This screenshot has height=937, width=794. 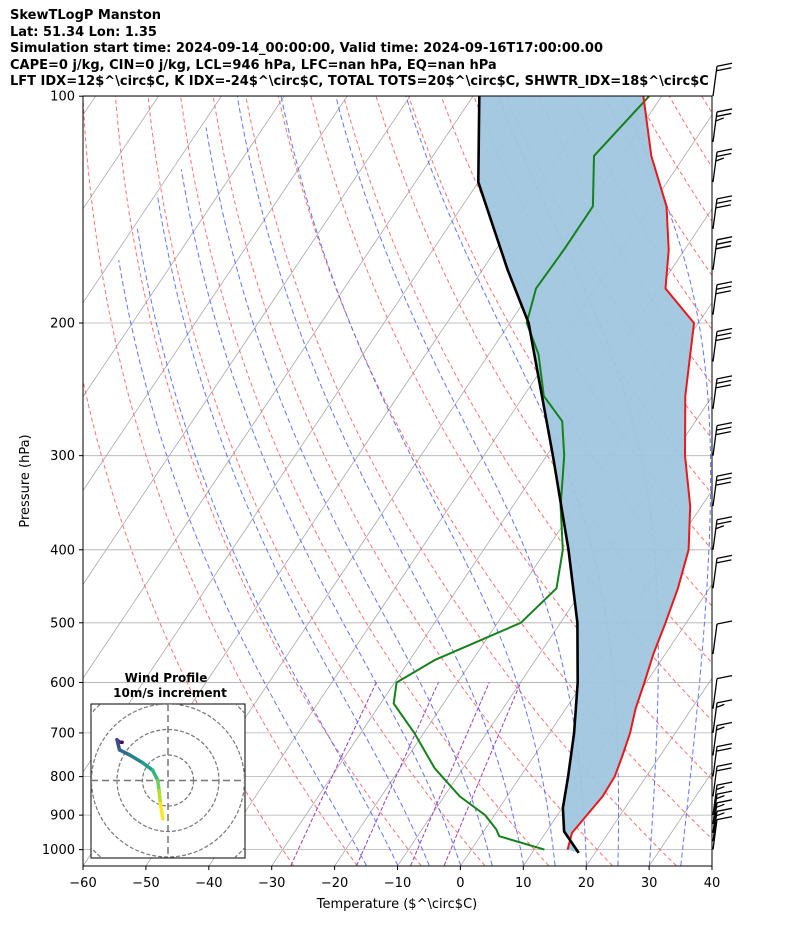 What do you see at coordinates (58, 850) in the screenshot?
I see `y-tick-label: 1000` at bounding box center [58, 850].